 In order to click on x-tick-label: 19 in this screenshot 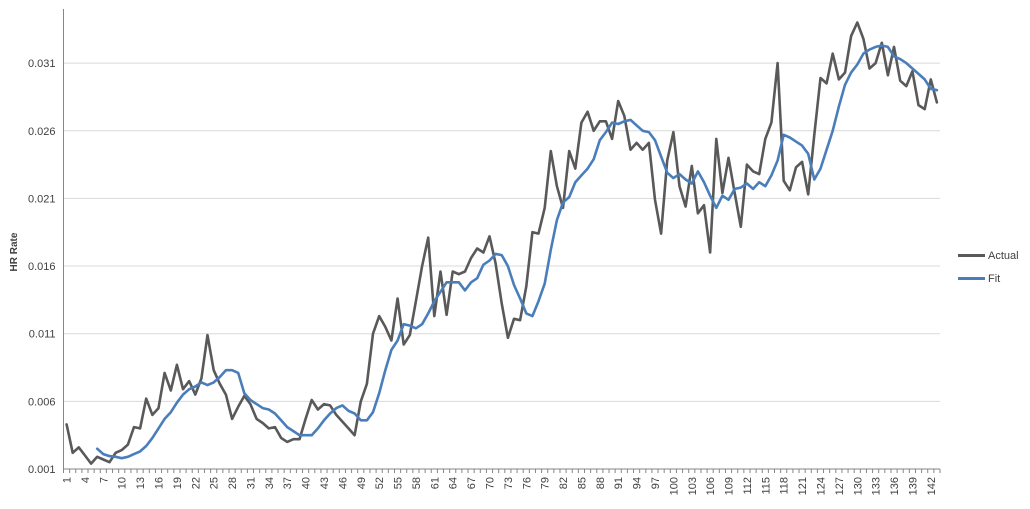, I will do `click(178, 483)`.